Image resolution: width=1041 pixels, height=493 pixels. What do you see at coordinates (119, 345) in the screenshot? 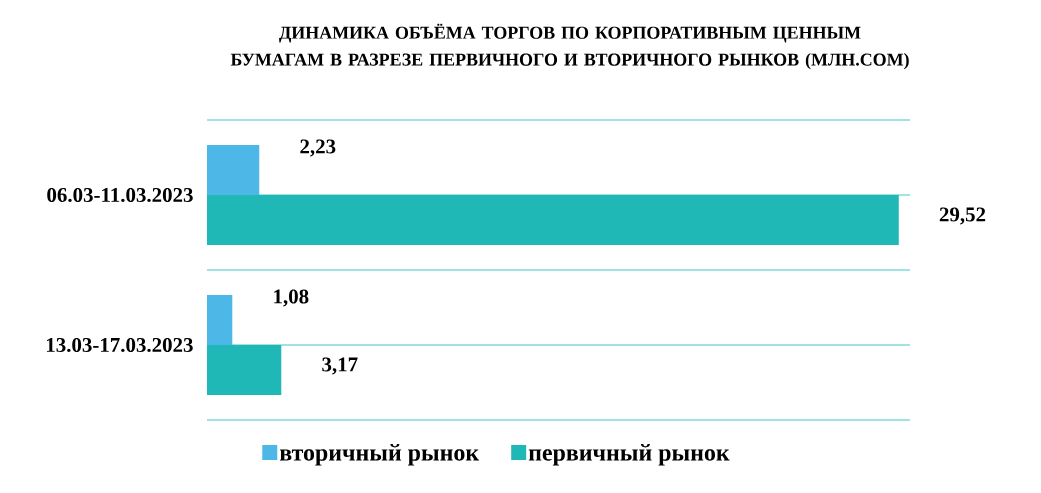
I see `y-tick-label: 13.03-17.03.2023` at bounding box center [119, 345].